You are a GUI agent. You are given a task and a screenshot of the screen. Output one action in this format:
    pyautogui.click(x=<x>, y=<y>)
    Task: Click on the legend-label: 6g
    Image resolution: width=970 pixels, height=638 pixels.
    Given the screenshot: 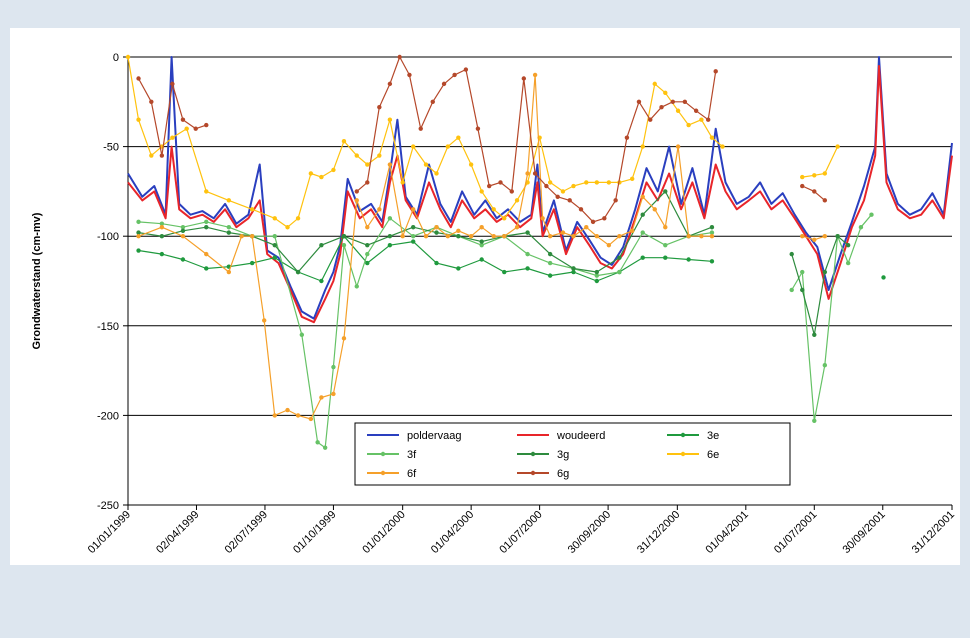 What is the action you would take?
    pyautogui.click(x=563, y=474)
    